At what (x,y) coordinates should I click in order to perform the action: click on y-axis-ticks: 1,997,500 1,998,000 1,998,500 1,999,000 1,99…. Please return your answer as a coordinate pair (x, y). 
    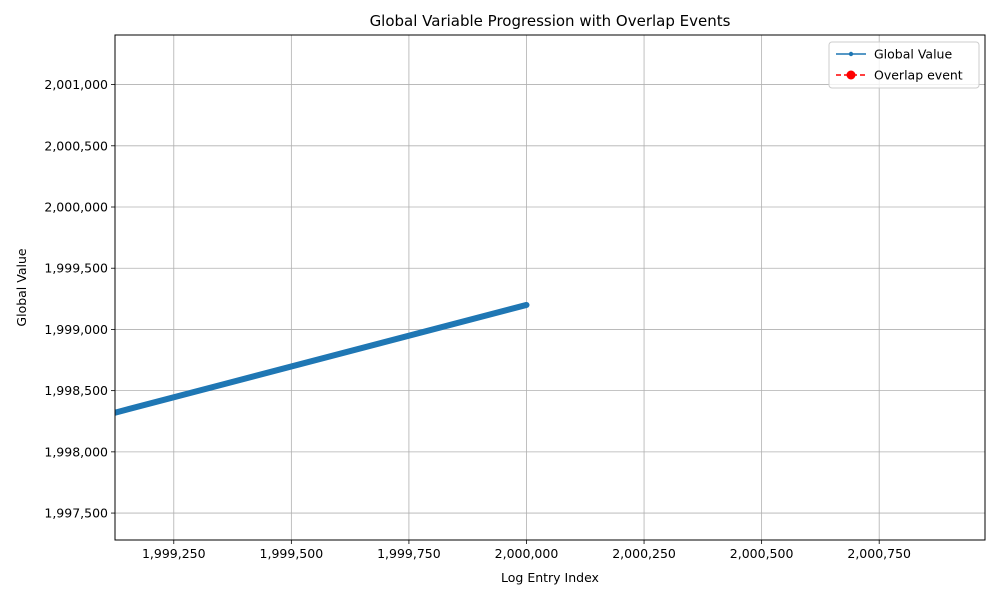
    Looking at the image, I should click on (79, 299).